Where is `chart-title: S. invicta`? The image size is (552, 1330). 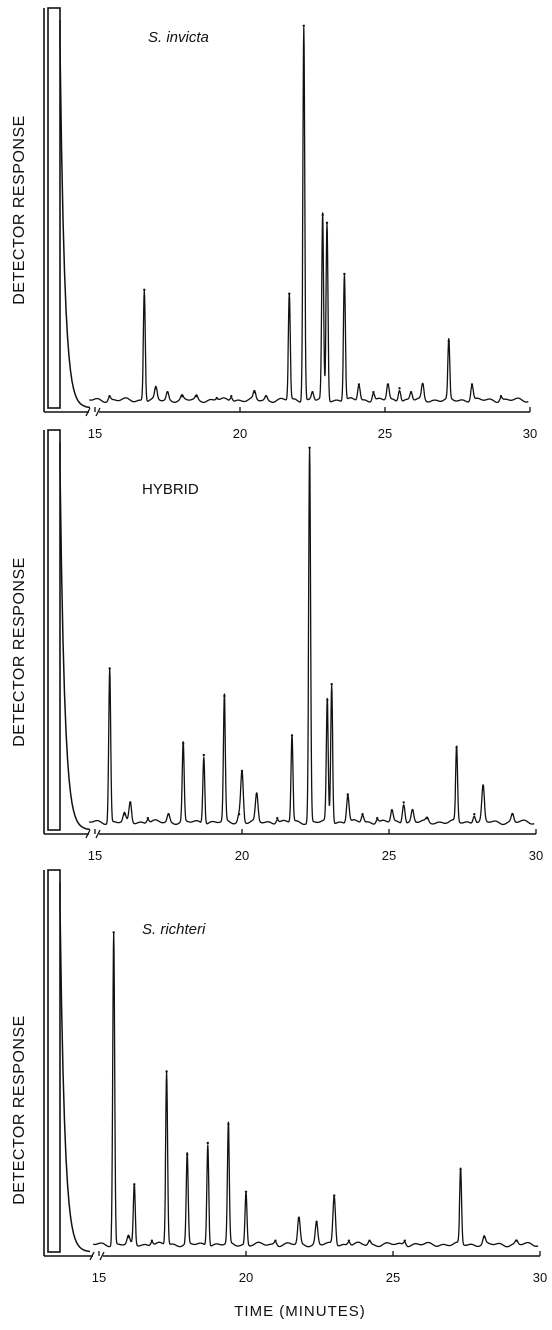
chart-title: S. invicta is located at coordinates (178, 37).